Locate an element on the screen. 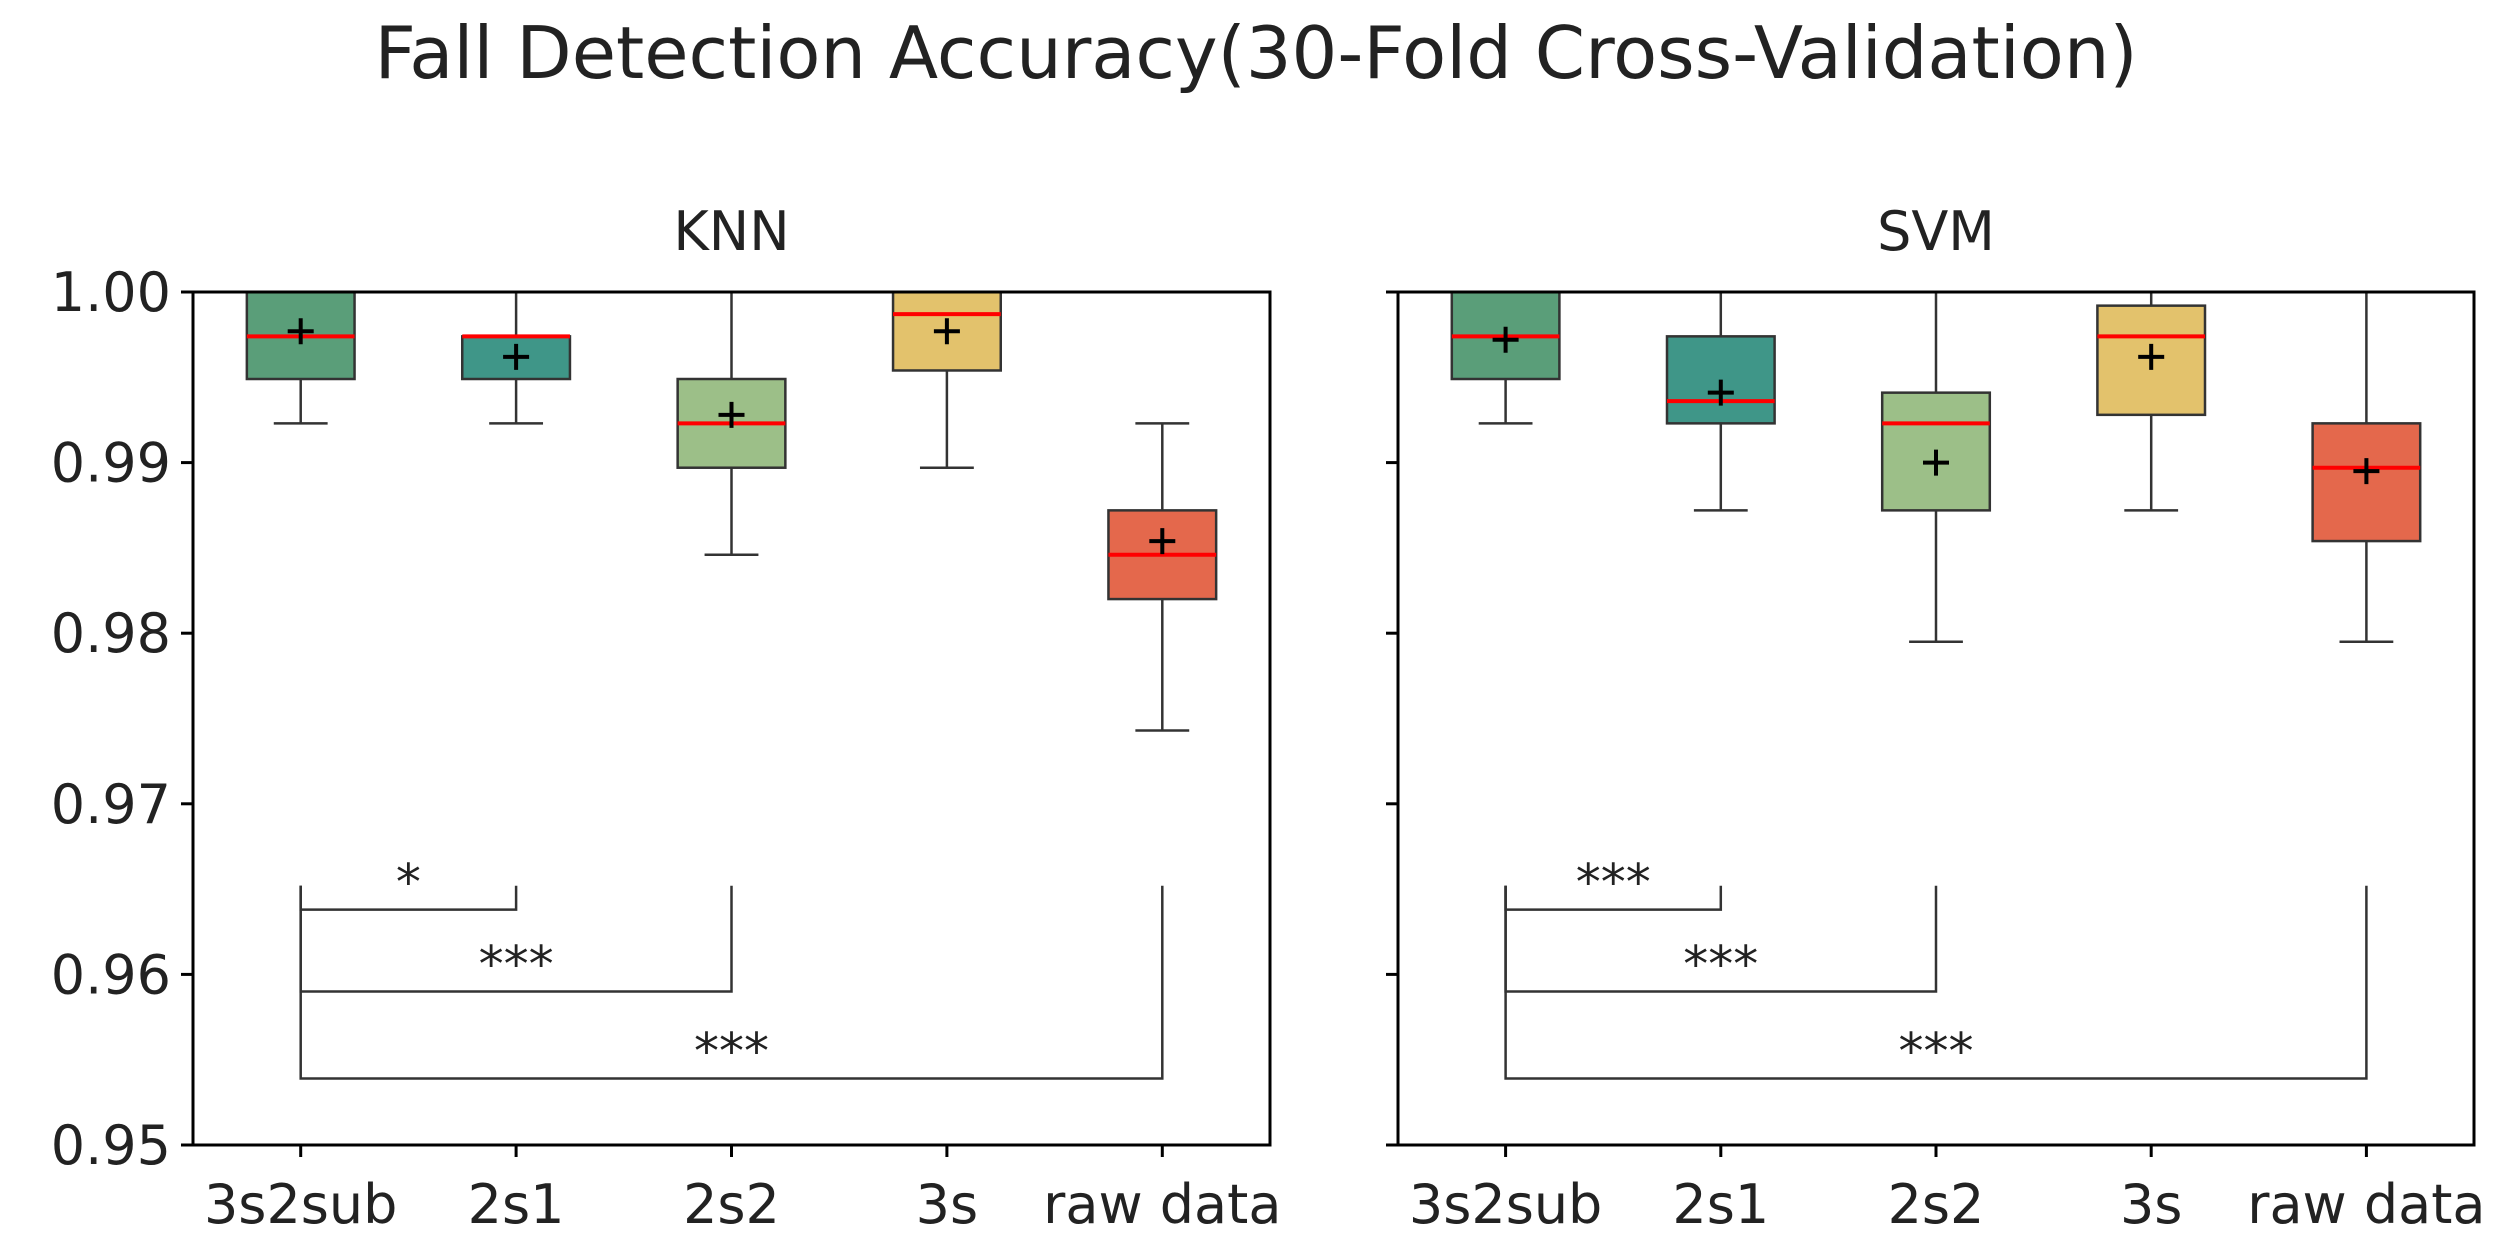  y-tick-label: 1.00 is located at coordinates (111, 292).